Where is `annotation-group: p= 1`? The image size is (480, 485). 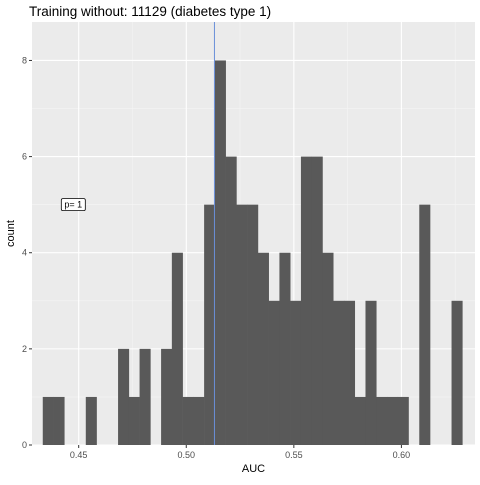 annotation-group: p= 1 is located at coordinates (73, 205).